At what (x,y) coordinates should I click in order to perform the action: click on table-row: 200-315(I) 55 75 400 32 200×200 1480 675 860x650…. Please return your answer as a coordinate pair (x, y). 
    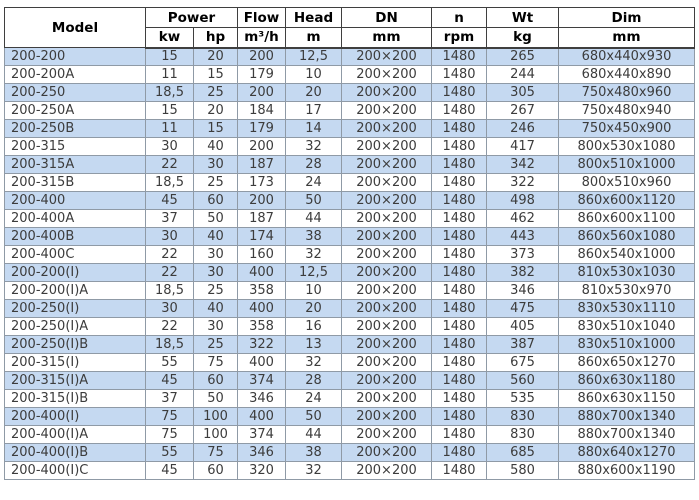
    Looking at the image, I should click on (349, 362).